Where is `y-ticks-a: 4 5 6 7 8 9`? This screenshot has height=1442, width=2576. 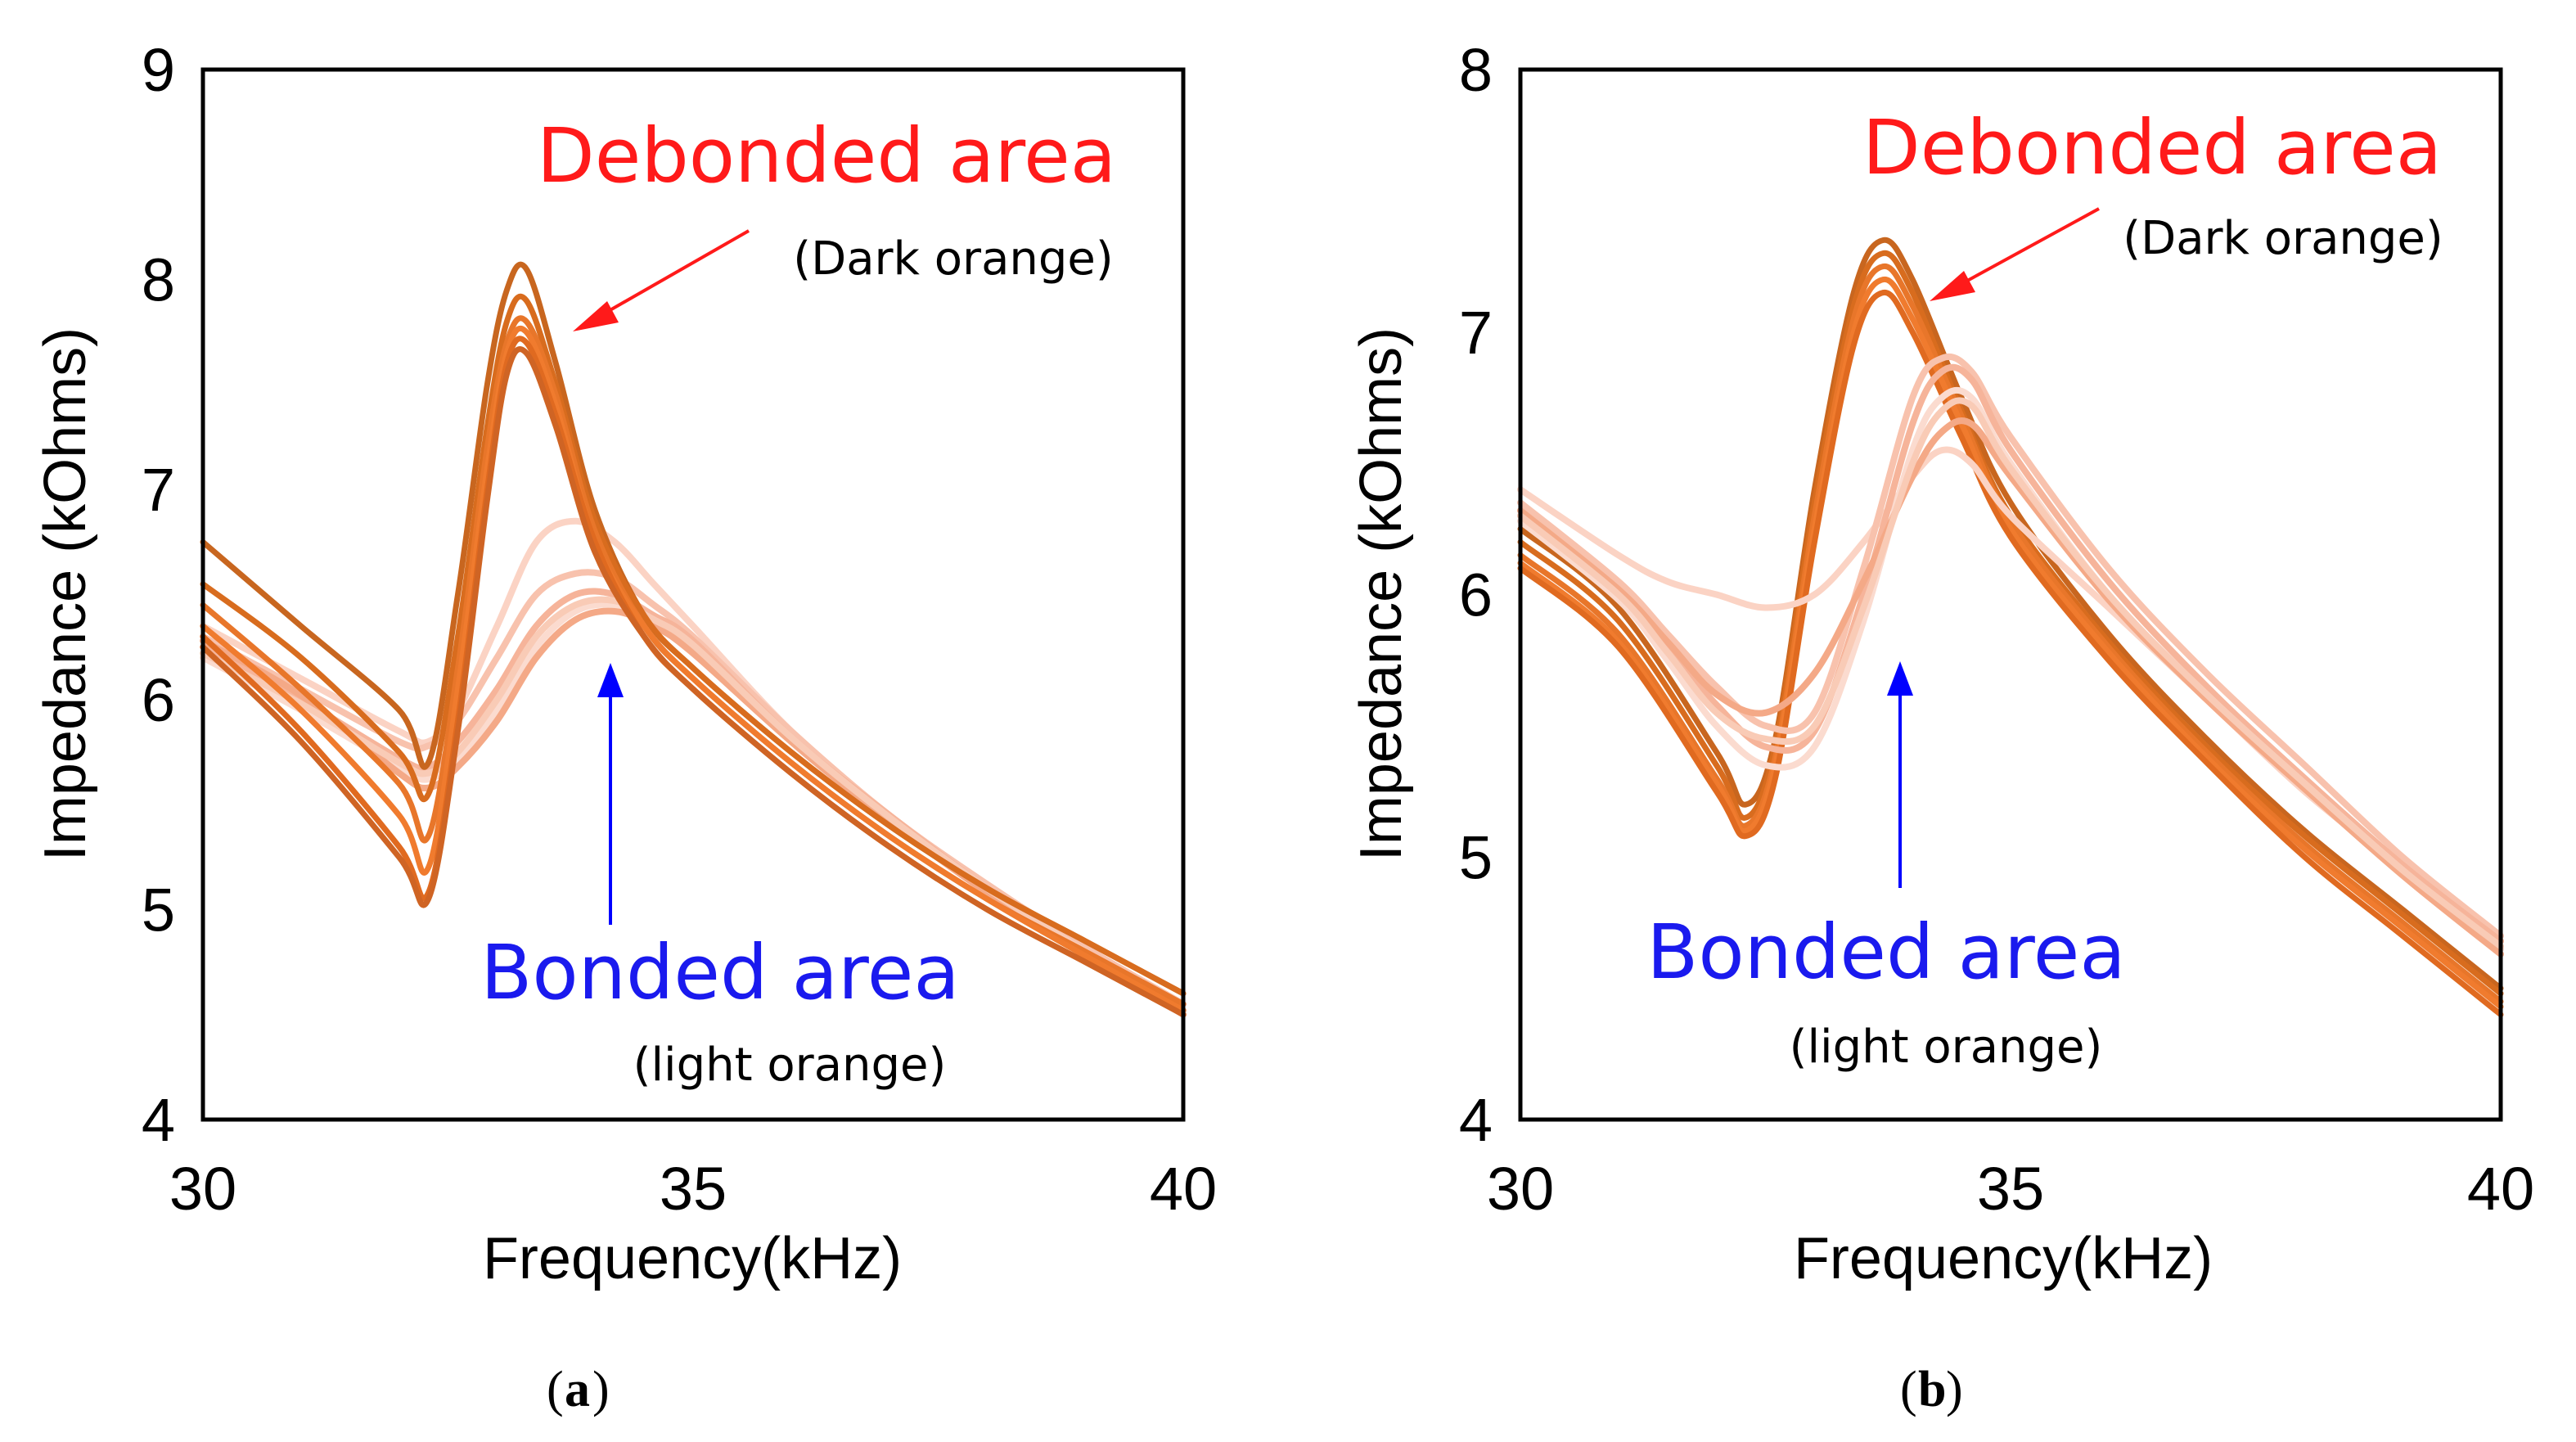 y-ticks-a: 4 5 6 7 8 9 is located at coordinates (158, 595).